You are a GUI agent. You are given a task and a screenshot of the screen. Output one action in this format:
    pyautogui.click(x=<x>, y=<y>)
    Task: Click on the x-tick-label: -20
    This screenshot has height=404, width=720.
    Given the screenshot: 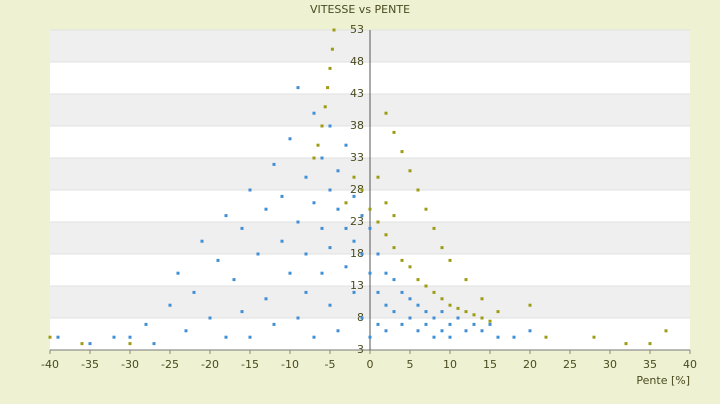 What is the action you would take?
    pyautogui.click(x=210, y=364)
    